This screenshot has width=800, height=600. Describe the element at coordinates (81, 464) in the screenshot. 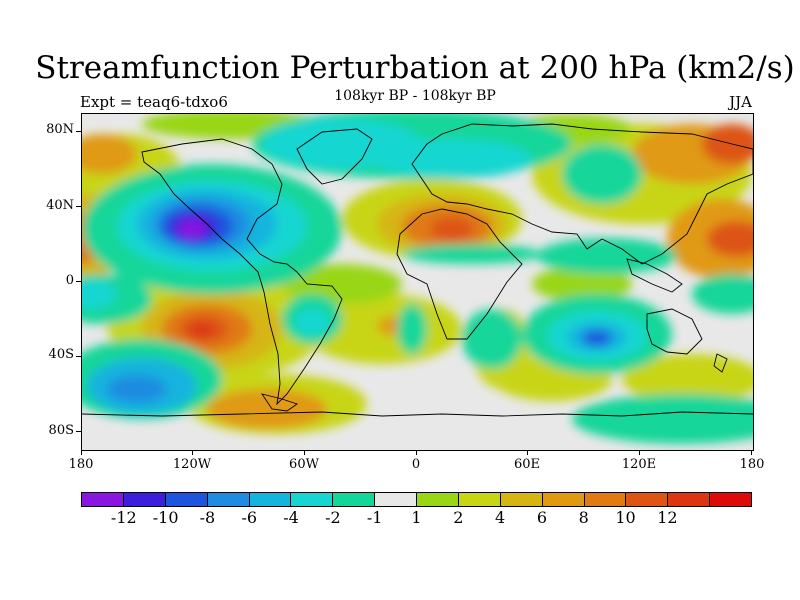

I see `lon-label-180w: 180` at that location.